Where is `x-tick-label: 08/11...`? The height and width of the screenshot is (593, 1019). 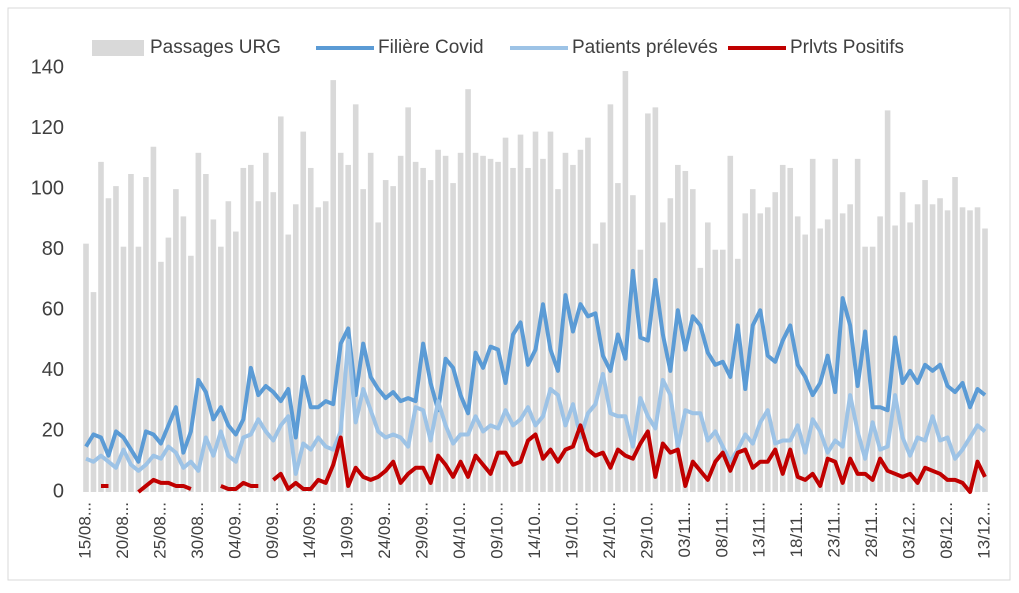
x-tick-label: 08/11... is located at coordinates (721, 529).